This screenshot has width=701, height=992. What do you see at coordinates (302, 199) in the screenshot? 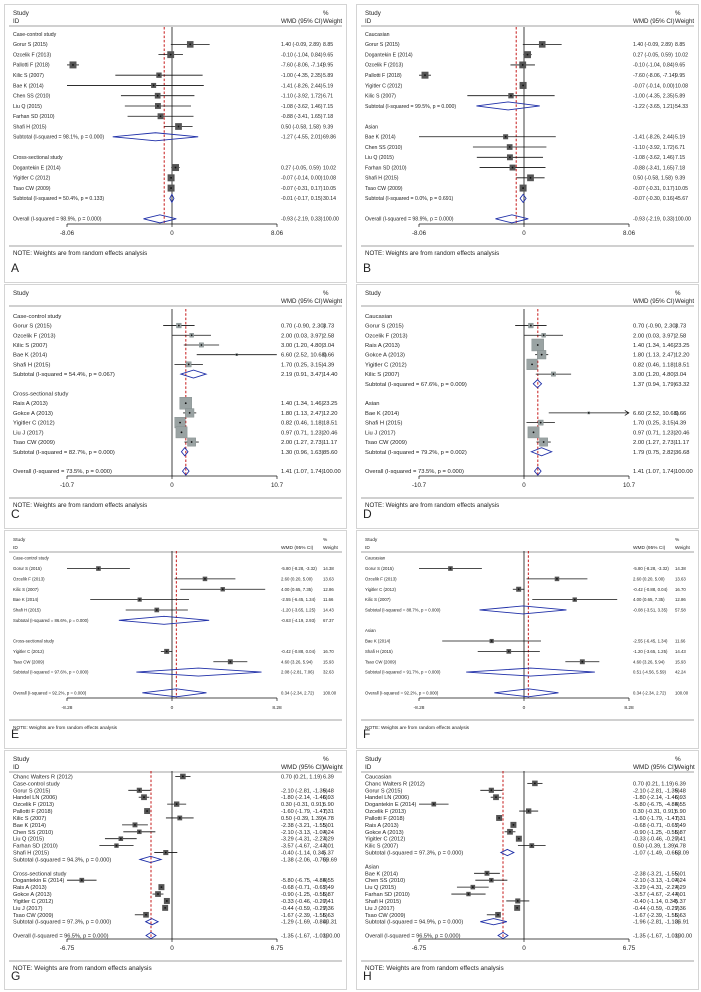
I see `subtotal-ci-value: -0.01 (-0.17, 0.15)` at bounding box center [302, 199].